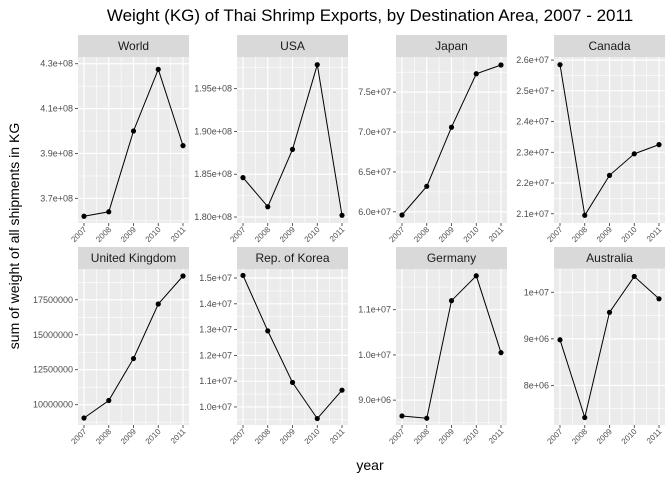  Describe the element at coordinates (609, 46) in the screenshot. I see `strip-label: Canada` at that location.